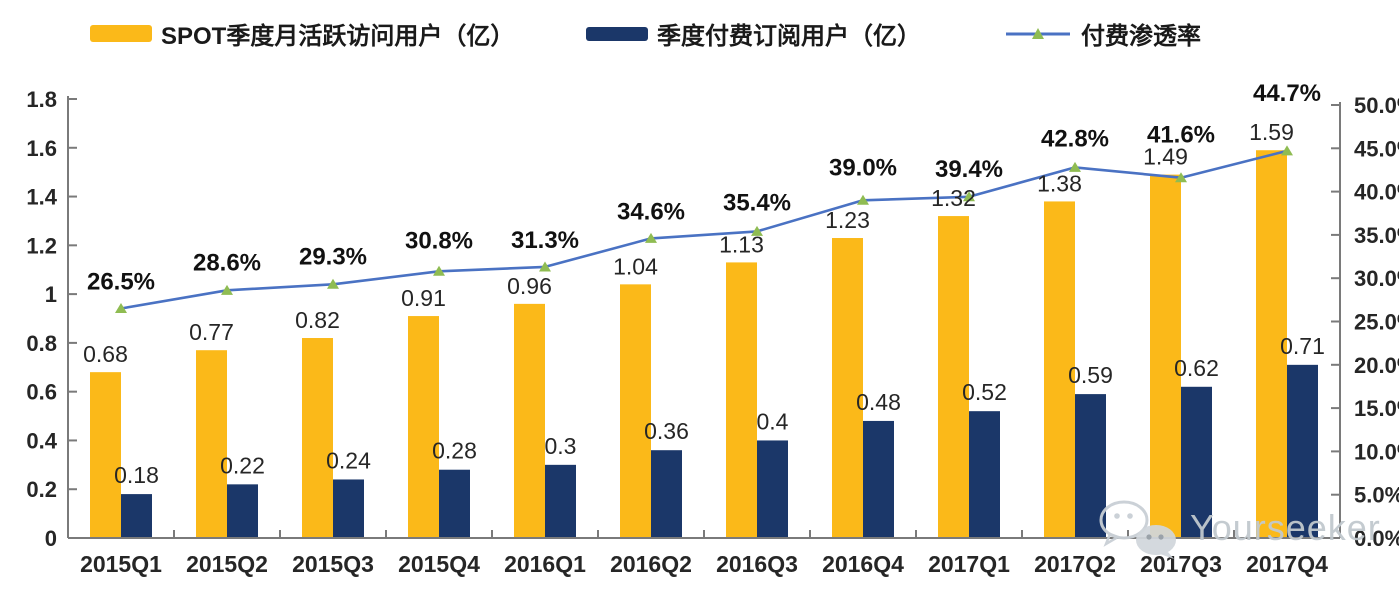 This screenshot has height=596, width=1399. Describe the element at coordinates (41, 392) in the screenshot. I see `left-axis-tick-label: 0.6` at that location.